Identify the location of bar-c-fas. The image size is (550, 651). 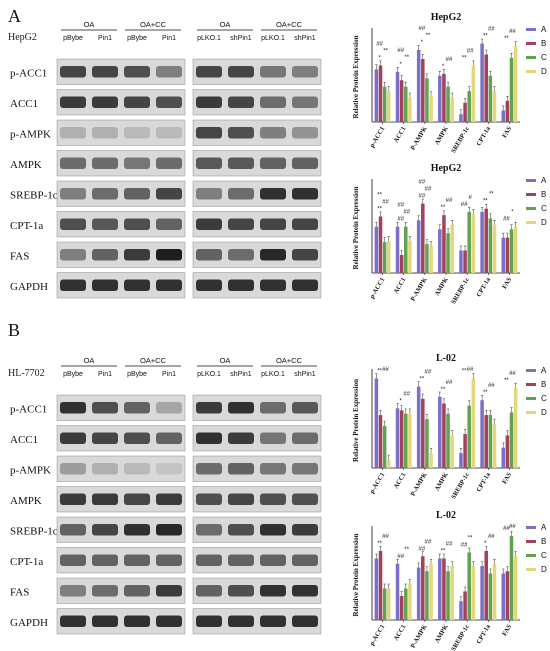
(511, 578).